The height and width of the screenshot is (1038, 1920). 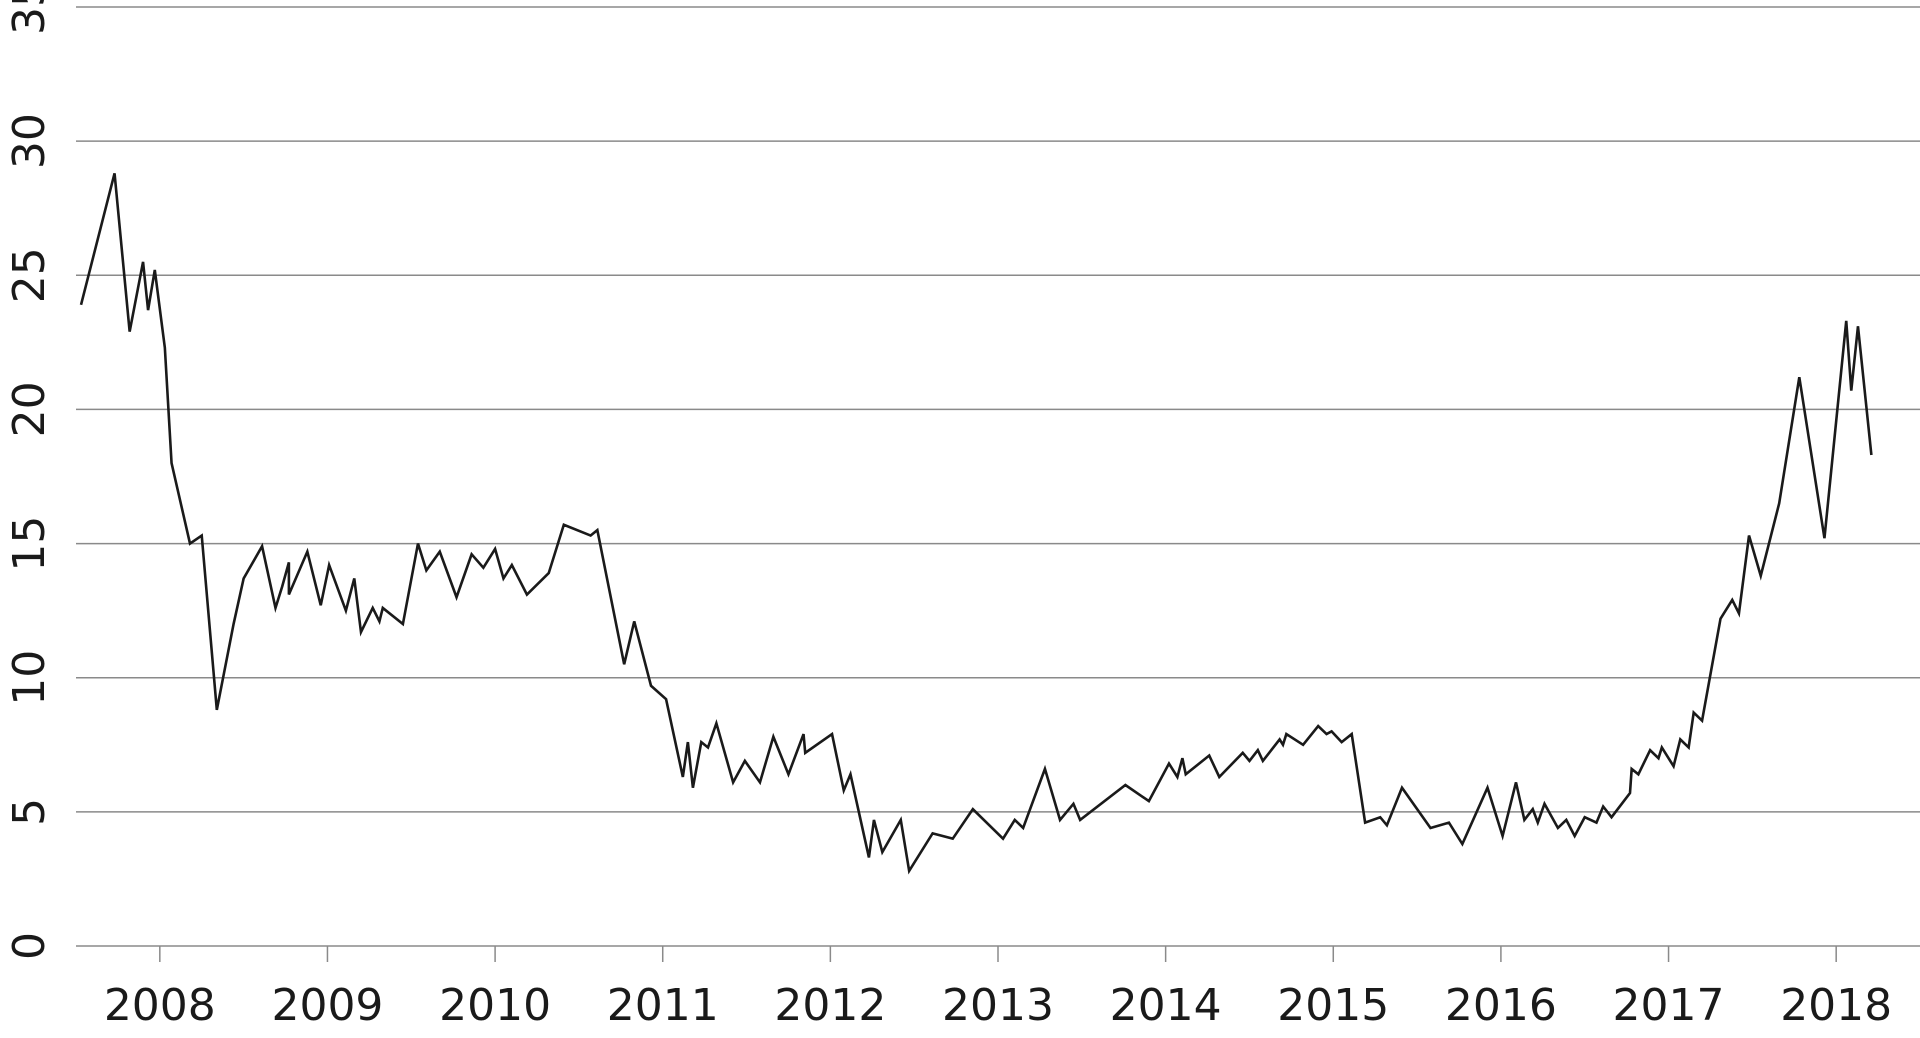 What do you see at coordinates (29, 275) in the screenshot?
I see `y-tick-label: 25` at bounding box center [29, 275].